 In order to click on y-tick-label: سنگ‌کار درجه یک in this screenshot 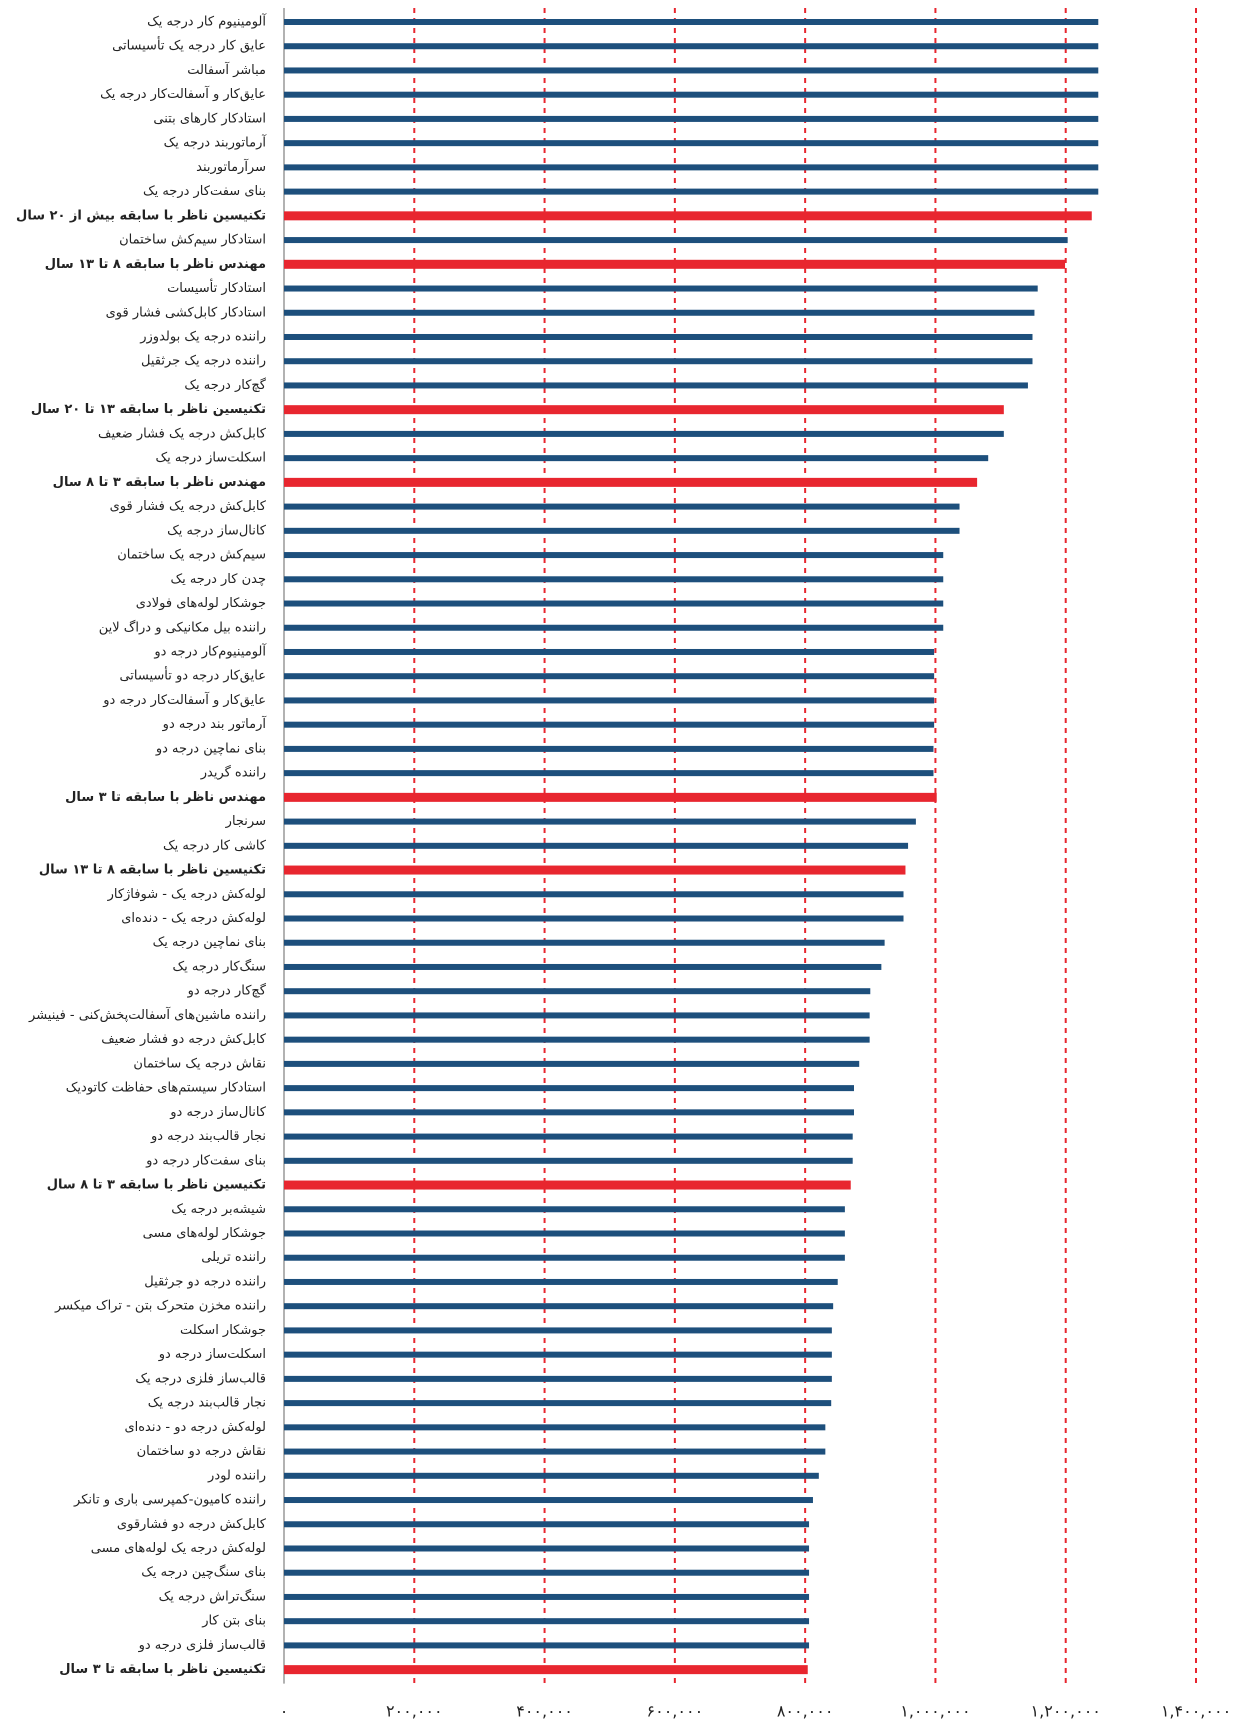, I will do `click(219, 966)`.